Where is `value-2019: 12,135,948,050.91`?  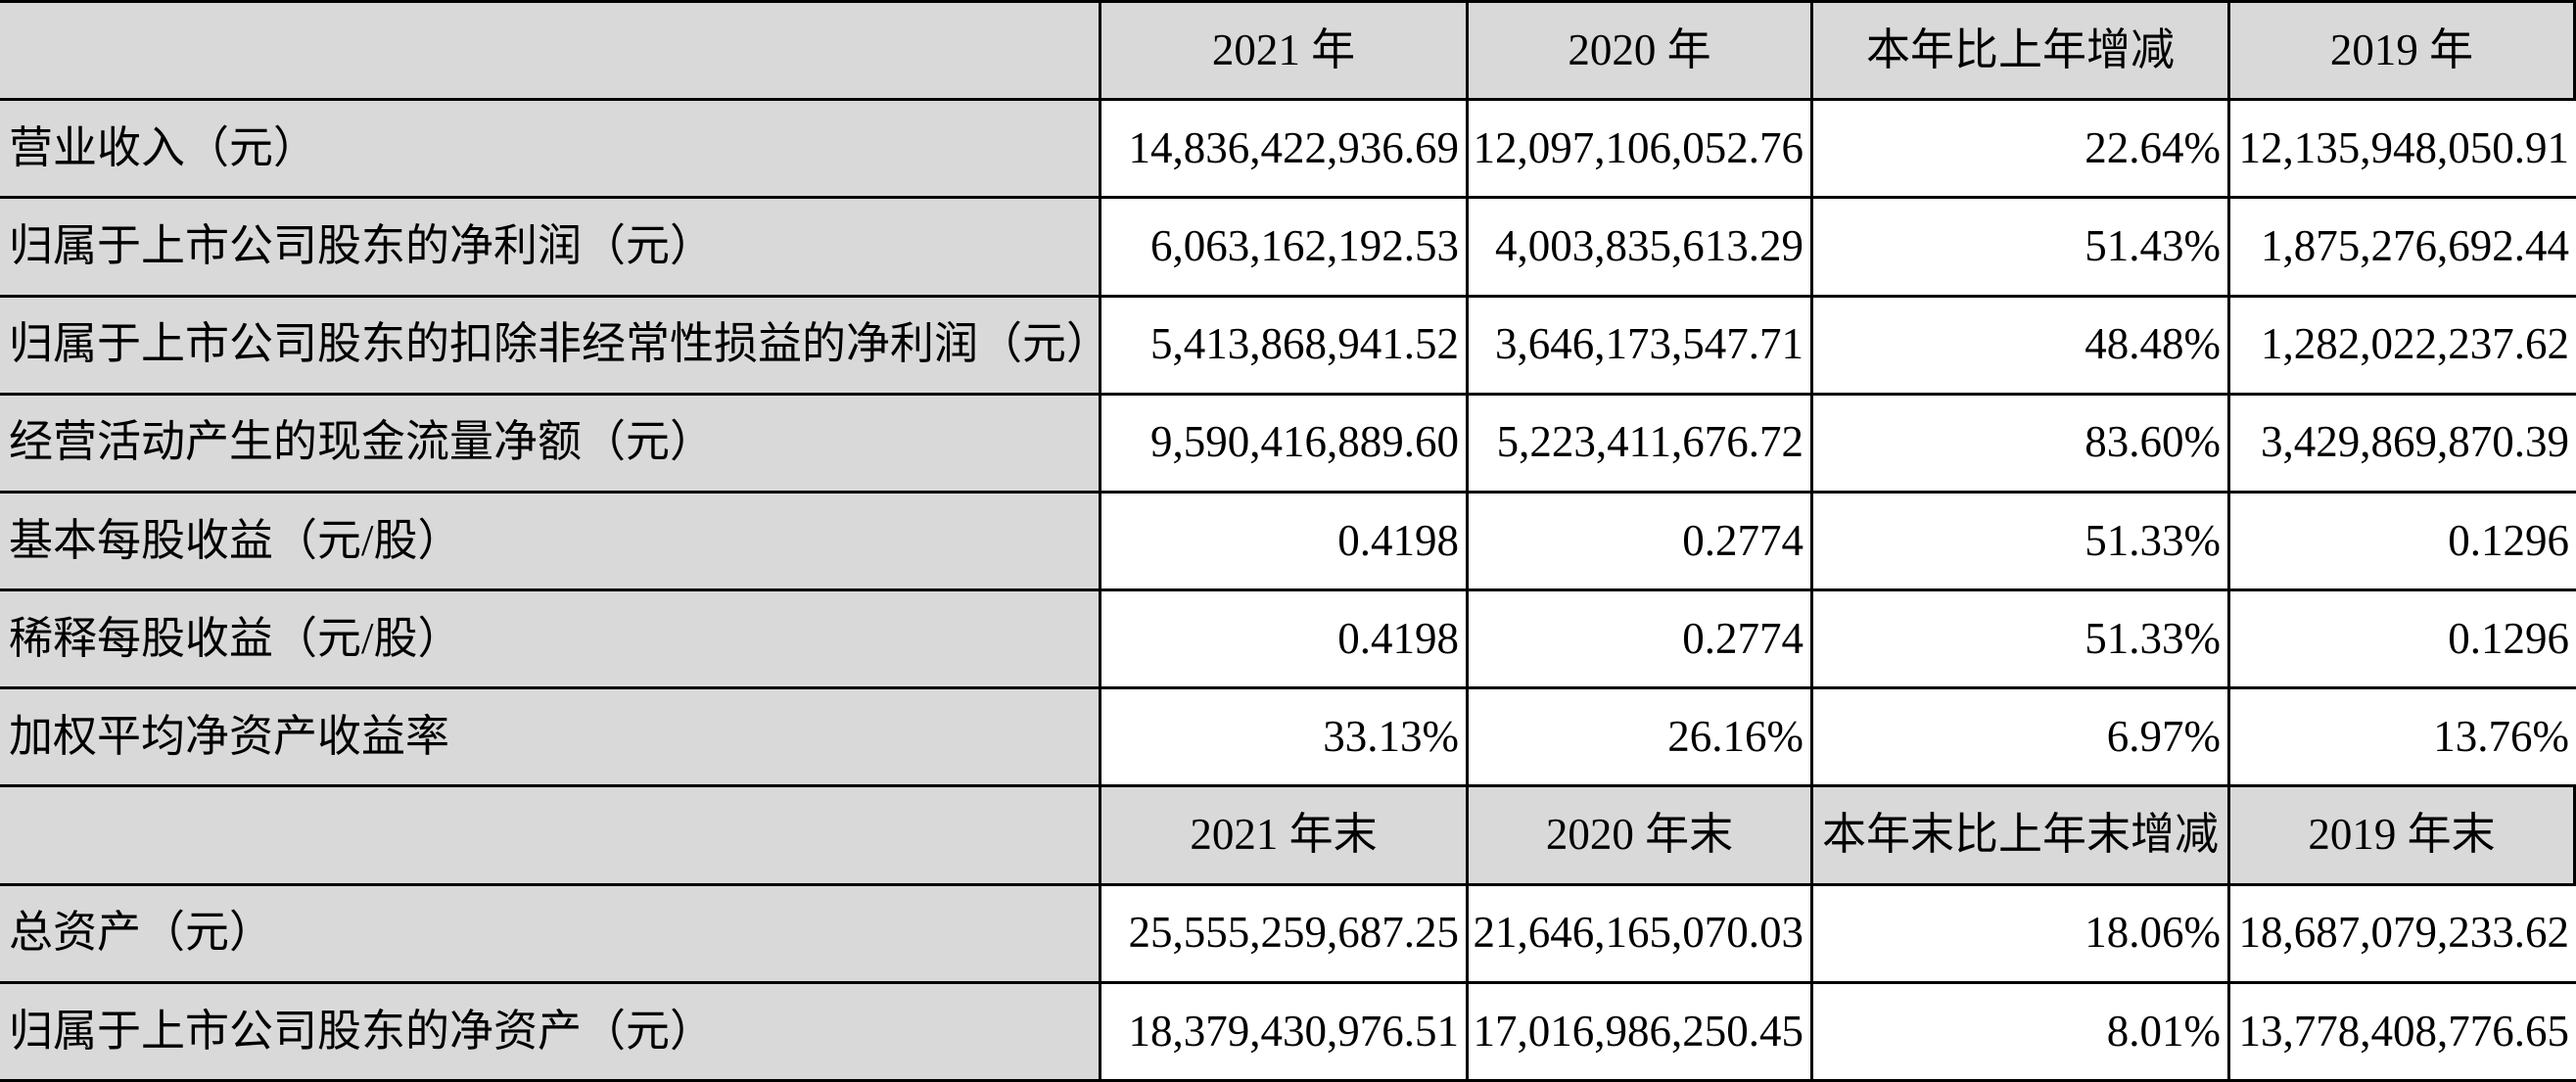 value-2019: 12,135,948,050.91 is located at coordinates (2403, 150).